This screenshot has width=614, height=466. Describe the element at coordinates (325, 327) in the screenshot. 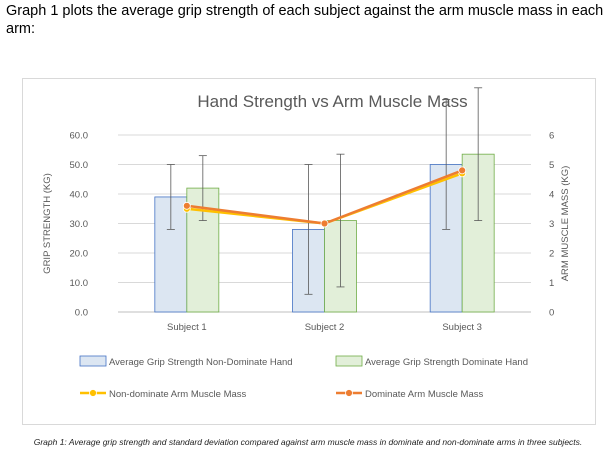

I see `x-tick-label: Subject 2` at that location.